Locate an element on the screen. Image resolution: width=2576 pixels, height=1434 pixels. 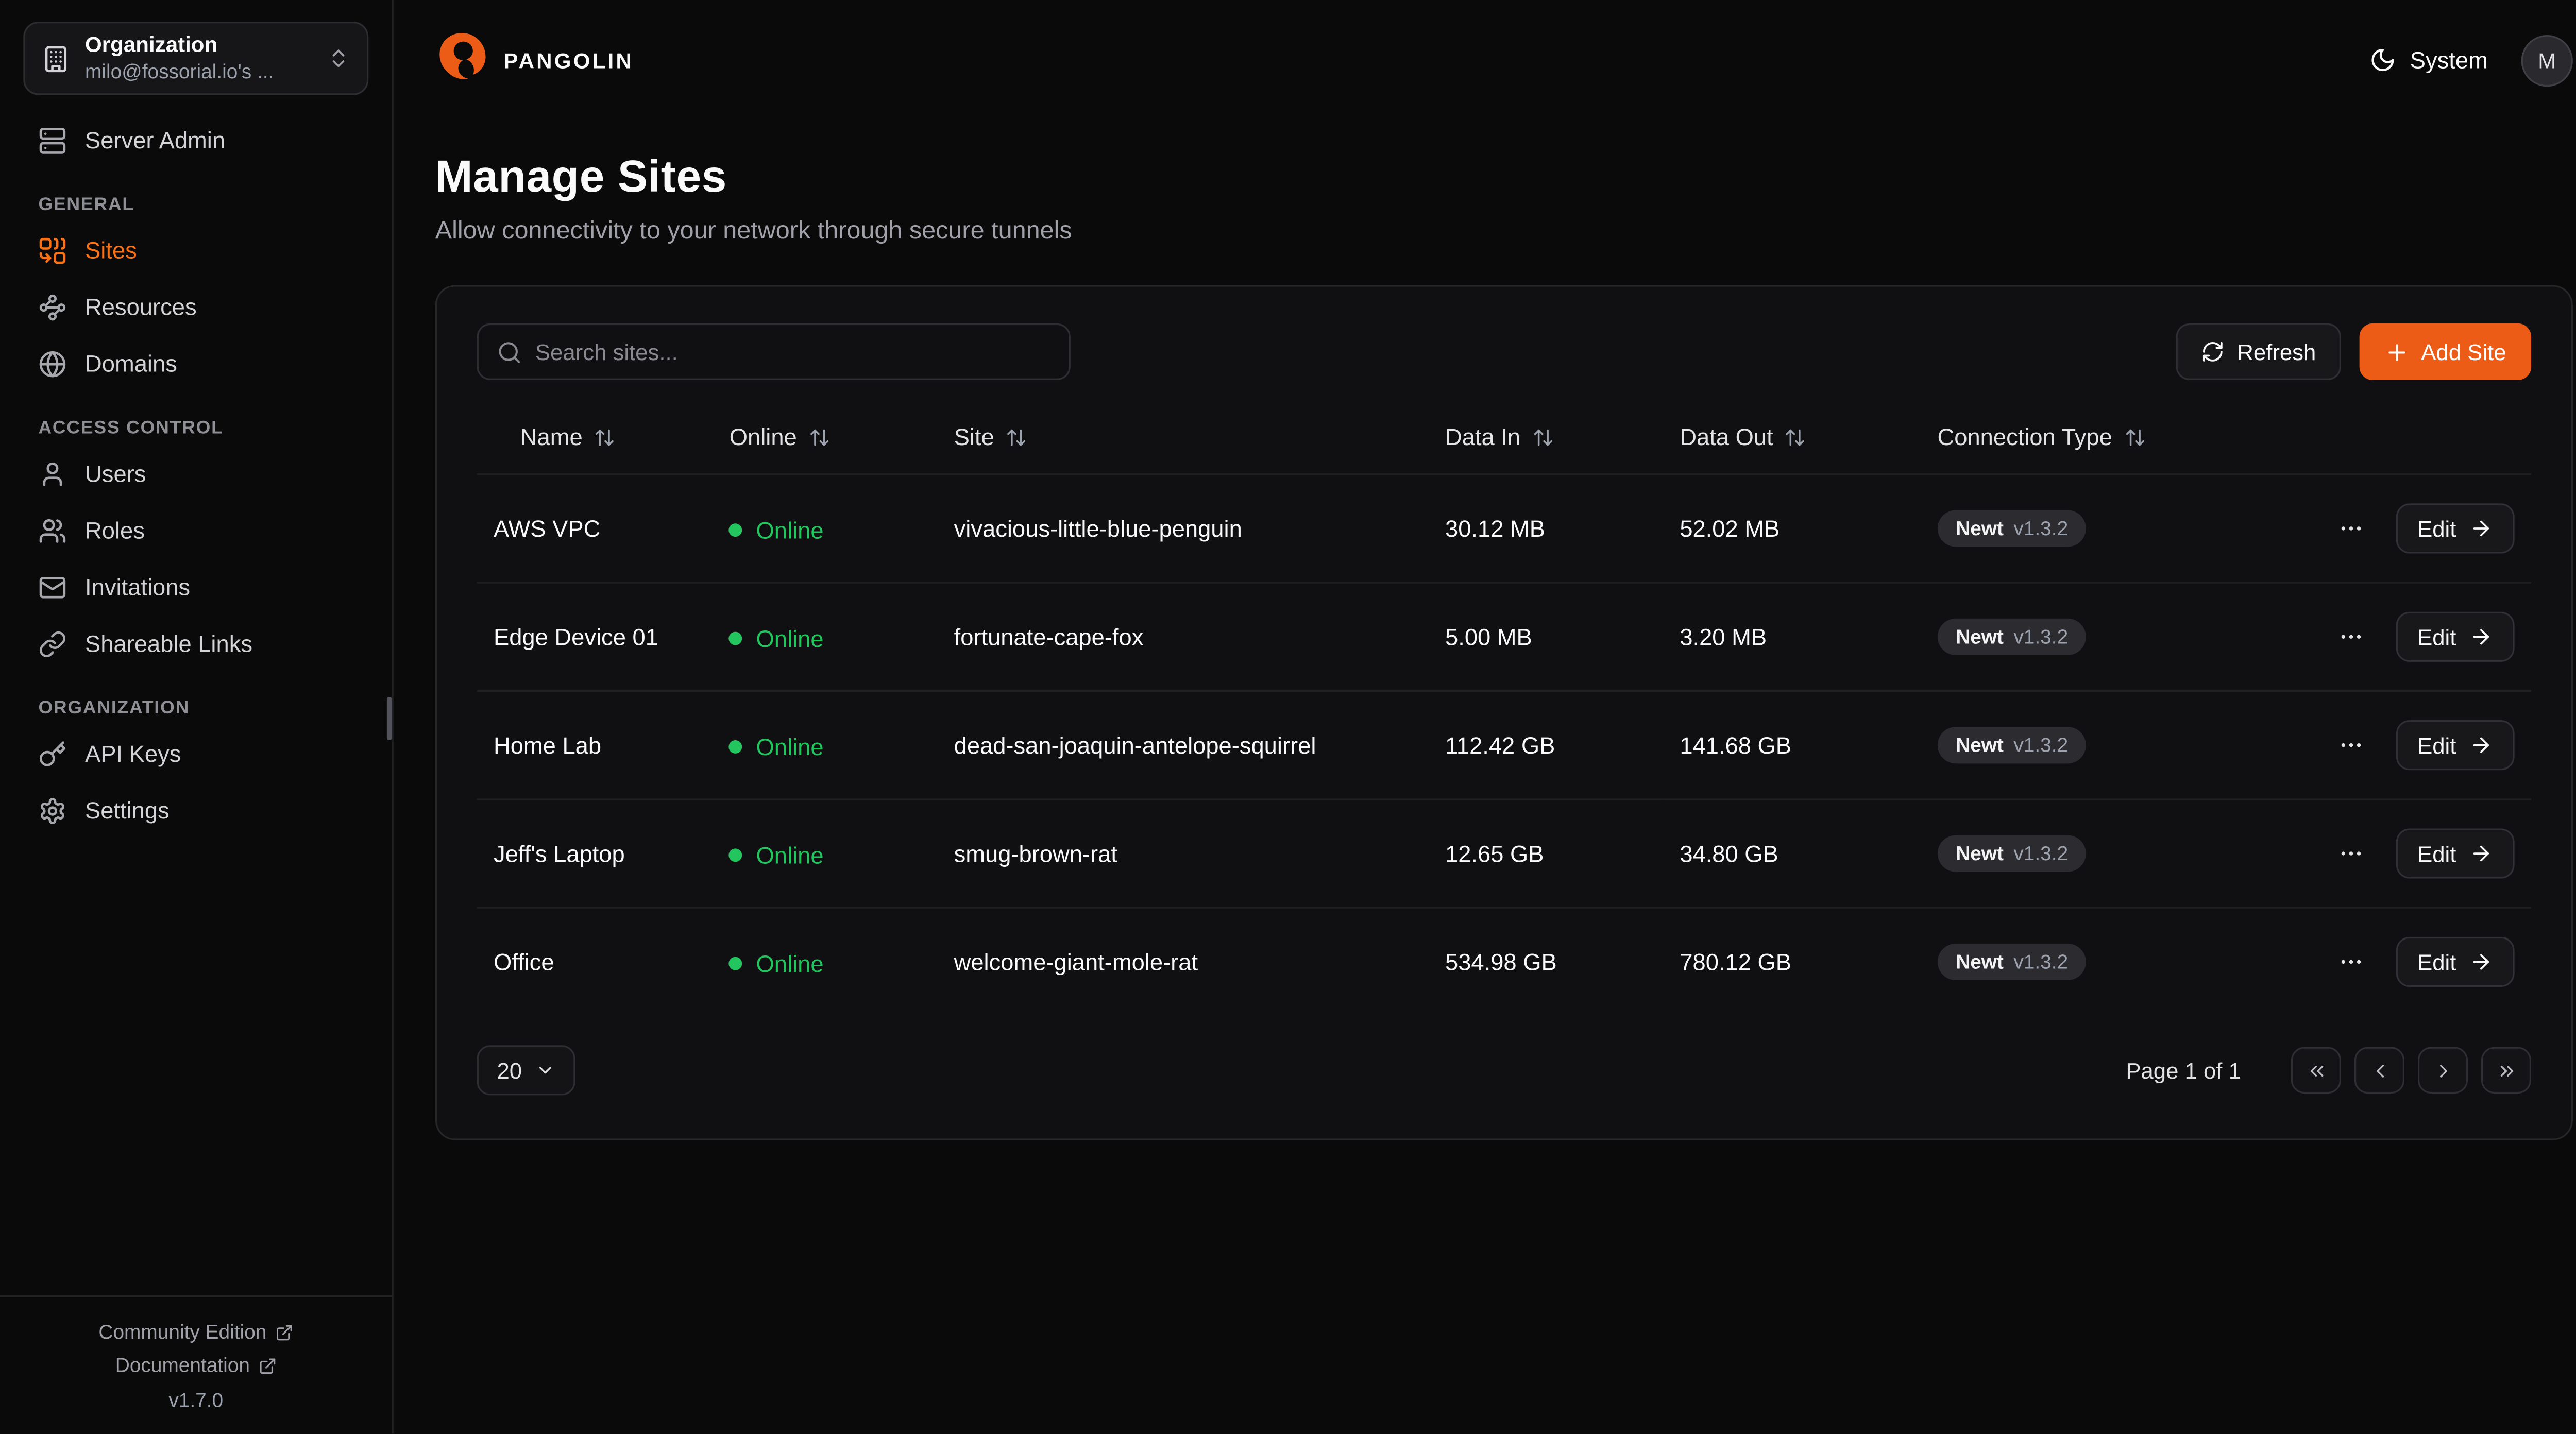
next-page-button is located at coordinates (2442, 1070).